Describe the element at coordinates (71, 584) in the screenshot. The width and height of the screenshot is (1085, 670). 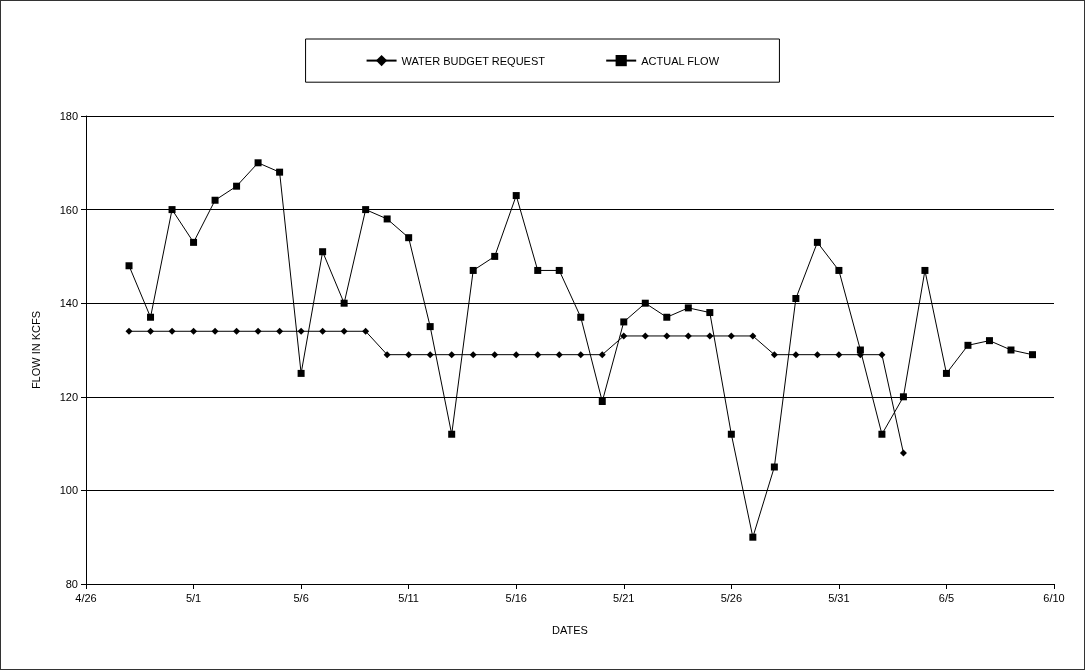
I see `y-tick-label: 80` at that location.